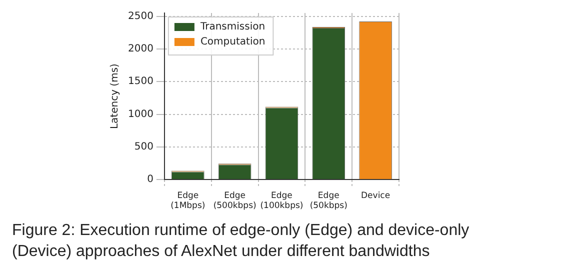 This screenshot has height=274, width=577. I want to click on y-axis-title: Latency (ms), so click(115, 96).